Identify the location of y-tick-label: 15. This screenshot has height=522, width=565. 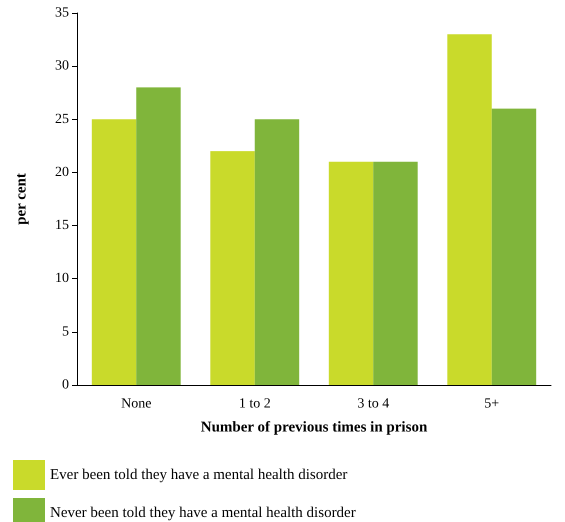
(62, 226).